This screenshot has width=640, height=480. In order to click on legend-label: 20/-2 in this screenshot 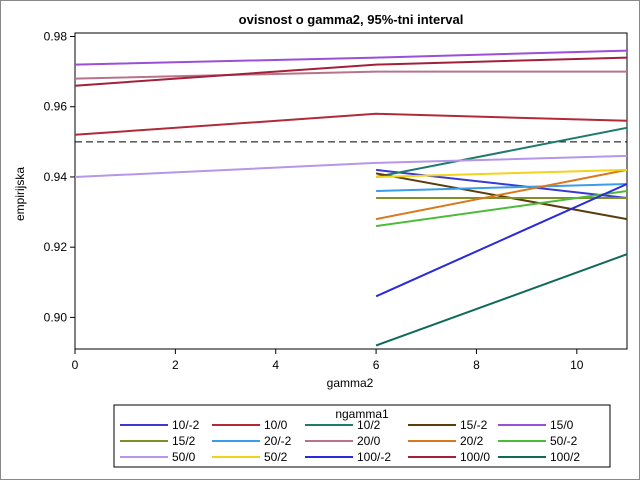, I will do `click(278, 441)`.